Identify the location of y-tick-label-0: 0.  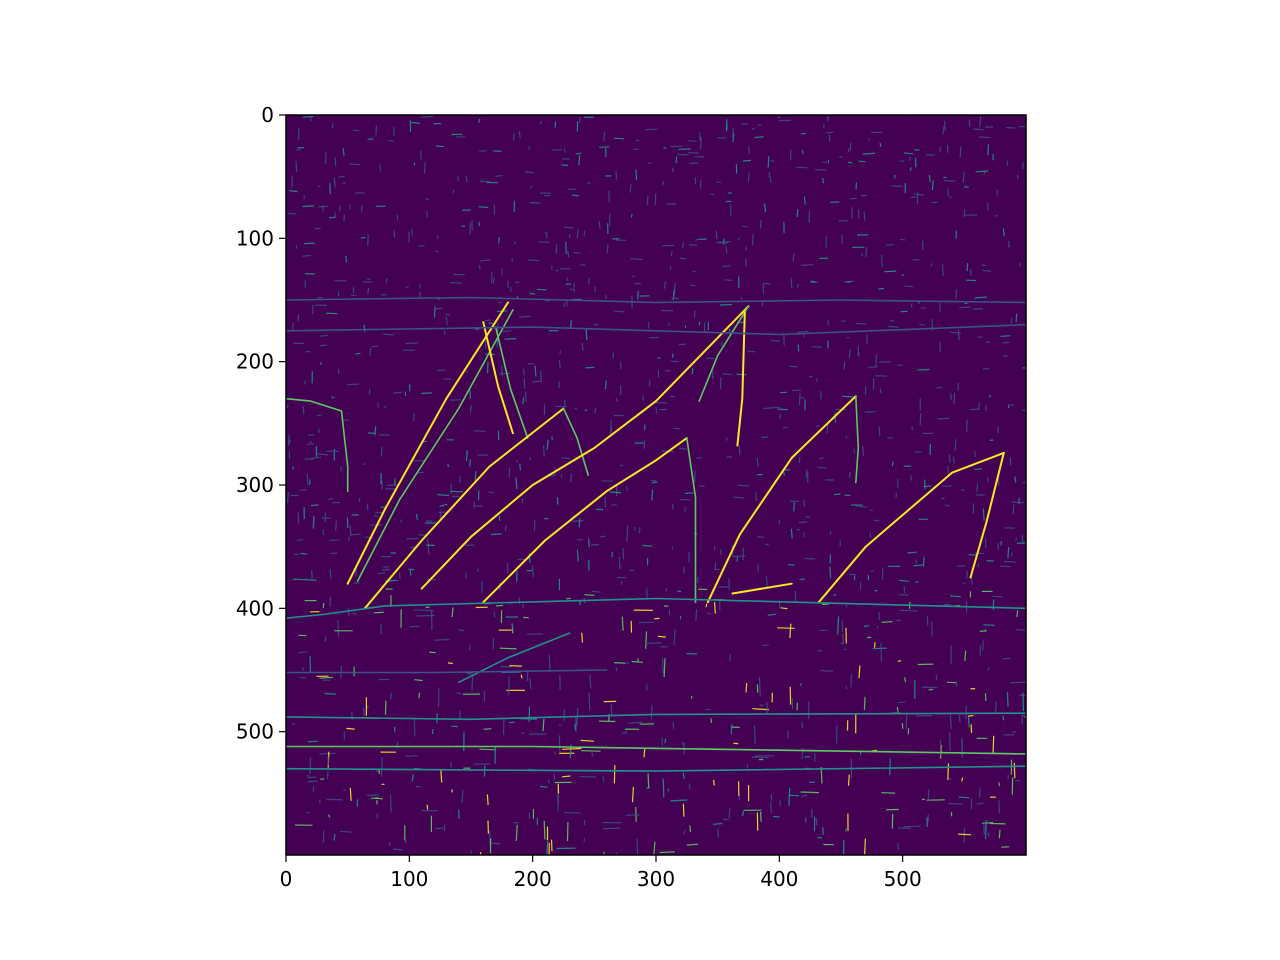
(267, 115).